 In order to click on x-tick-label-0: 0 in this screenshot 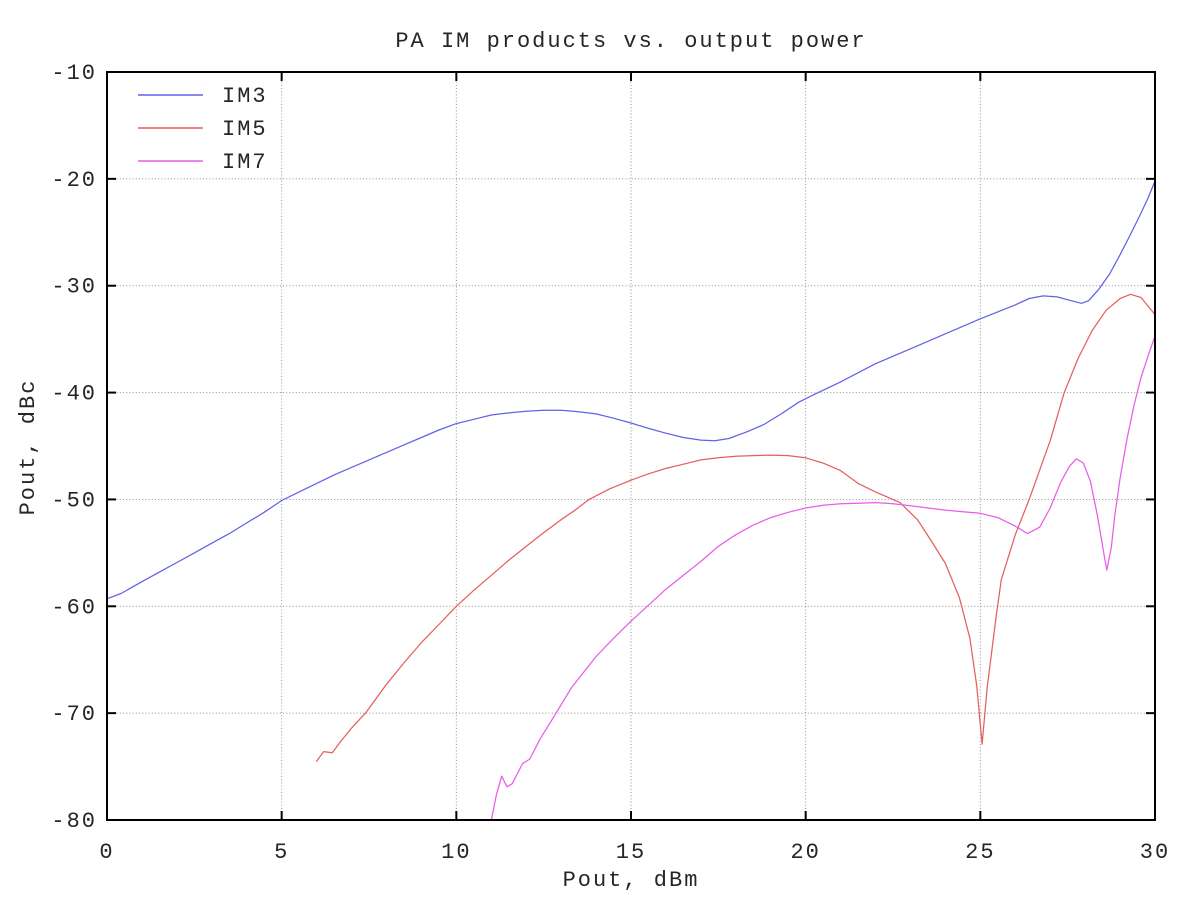, I will do `click(106, 852)`.